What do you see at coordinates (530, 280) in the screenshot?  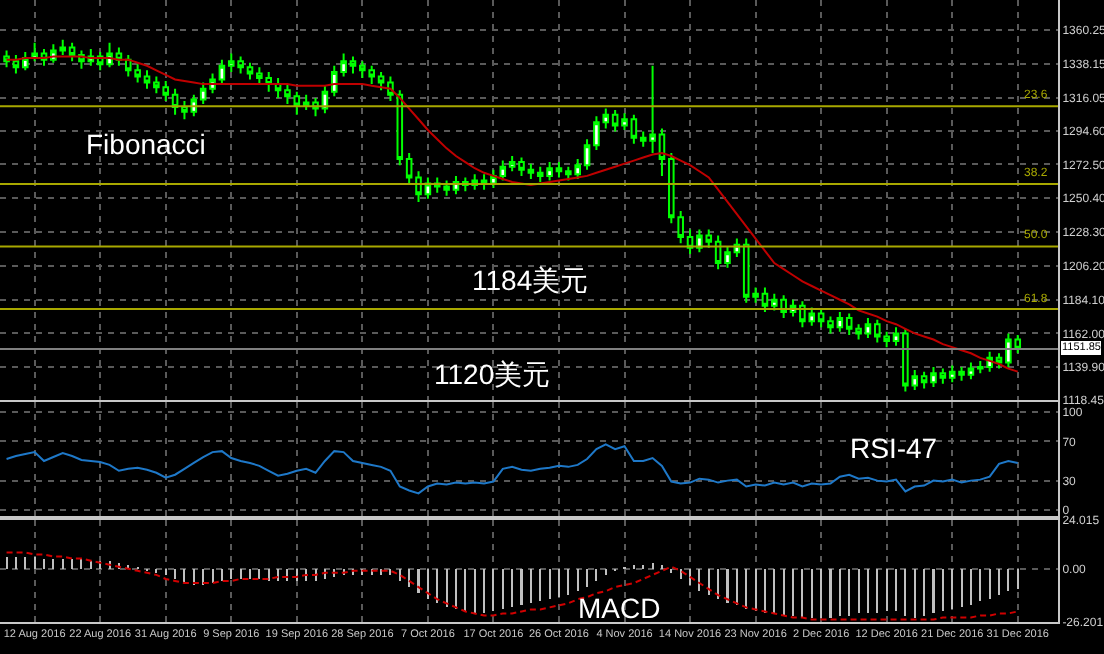 I see `annotation: 1184美元` at bounding box center [530, 280].